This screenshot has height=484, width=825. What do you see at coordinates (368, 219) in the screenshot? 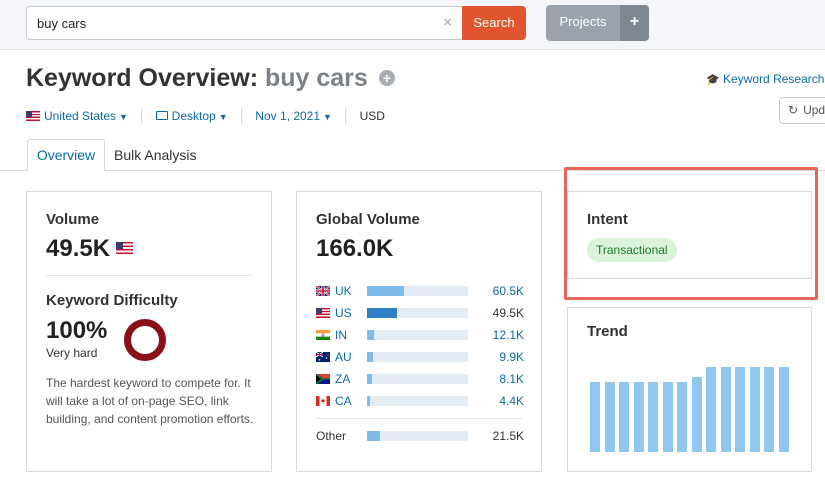
I see `global-volume-title: Global Volume` at bounding box center [368, 219].